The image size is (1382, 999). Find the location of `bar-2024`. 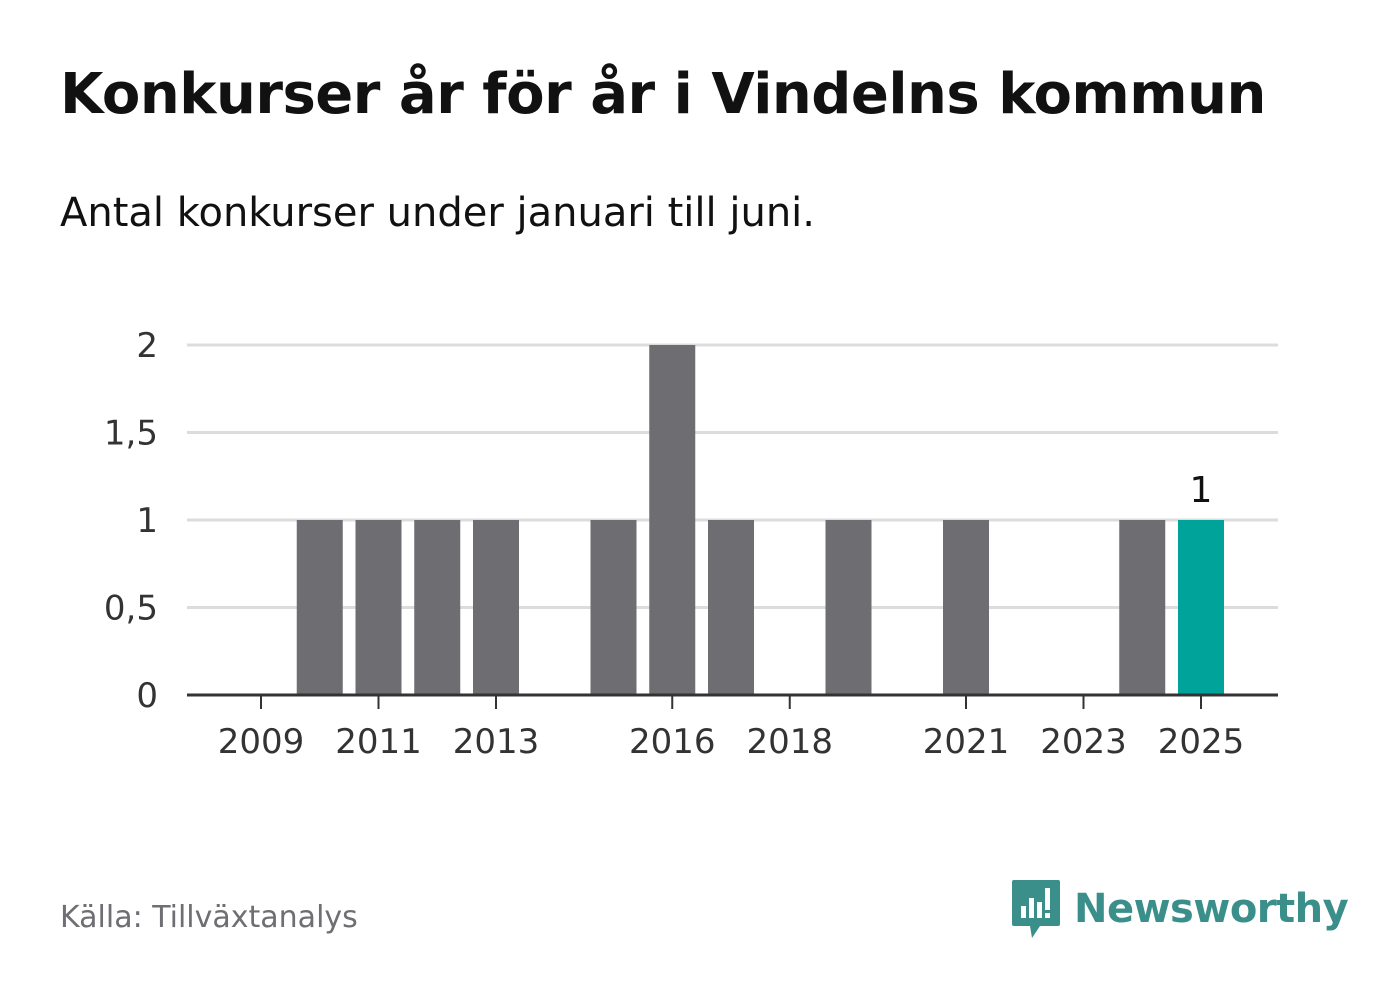

bar-2024 is located at coordinates (1142, 607).